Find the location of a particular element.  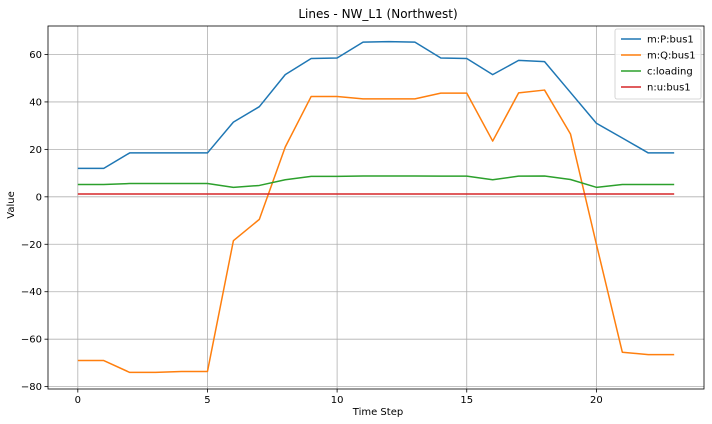

x-tick-label: 10 is located at coordinates (337, 400).